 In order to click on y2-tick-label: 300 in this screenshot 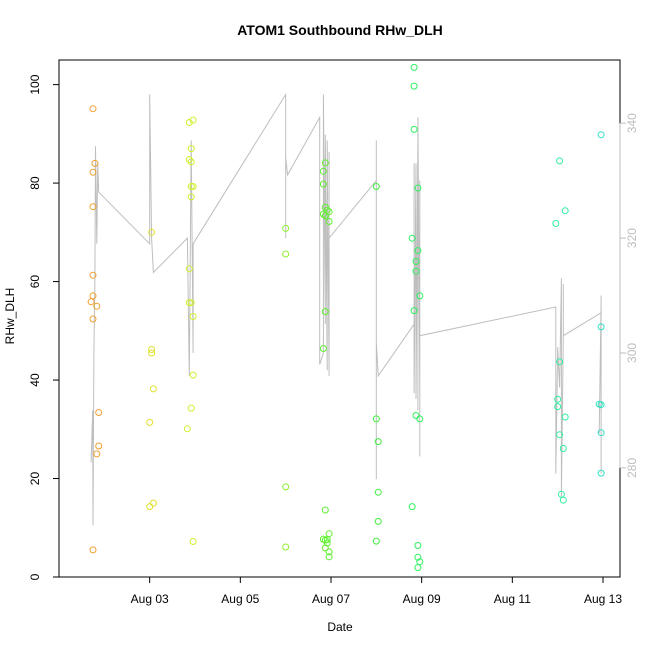, I will do `click(632, 353)`.